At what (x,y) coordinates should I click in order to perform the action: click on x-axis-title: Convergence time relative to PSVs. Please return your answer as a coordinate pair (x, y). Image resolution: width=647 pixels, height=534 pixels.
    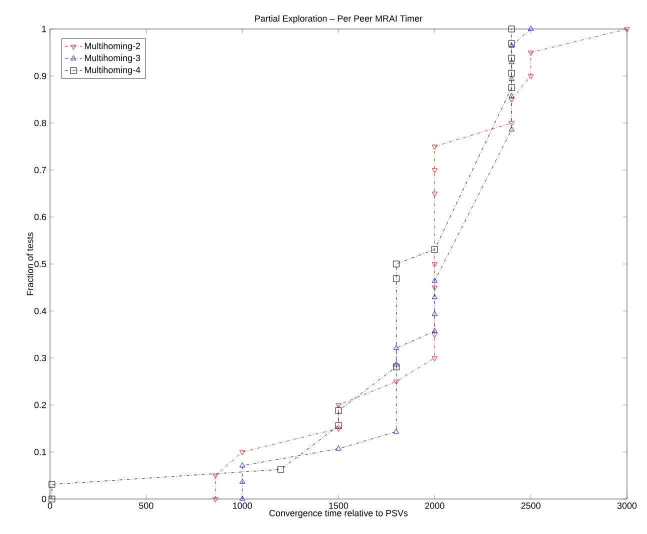
    Looking at the image, I should click on (338, 514).